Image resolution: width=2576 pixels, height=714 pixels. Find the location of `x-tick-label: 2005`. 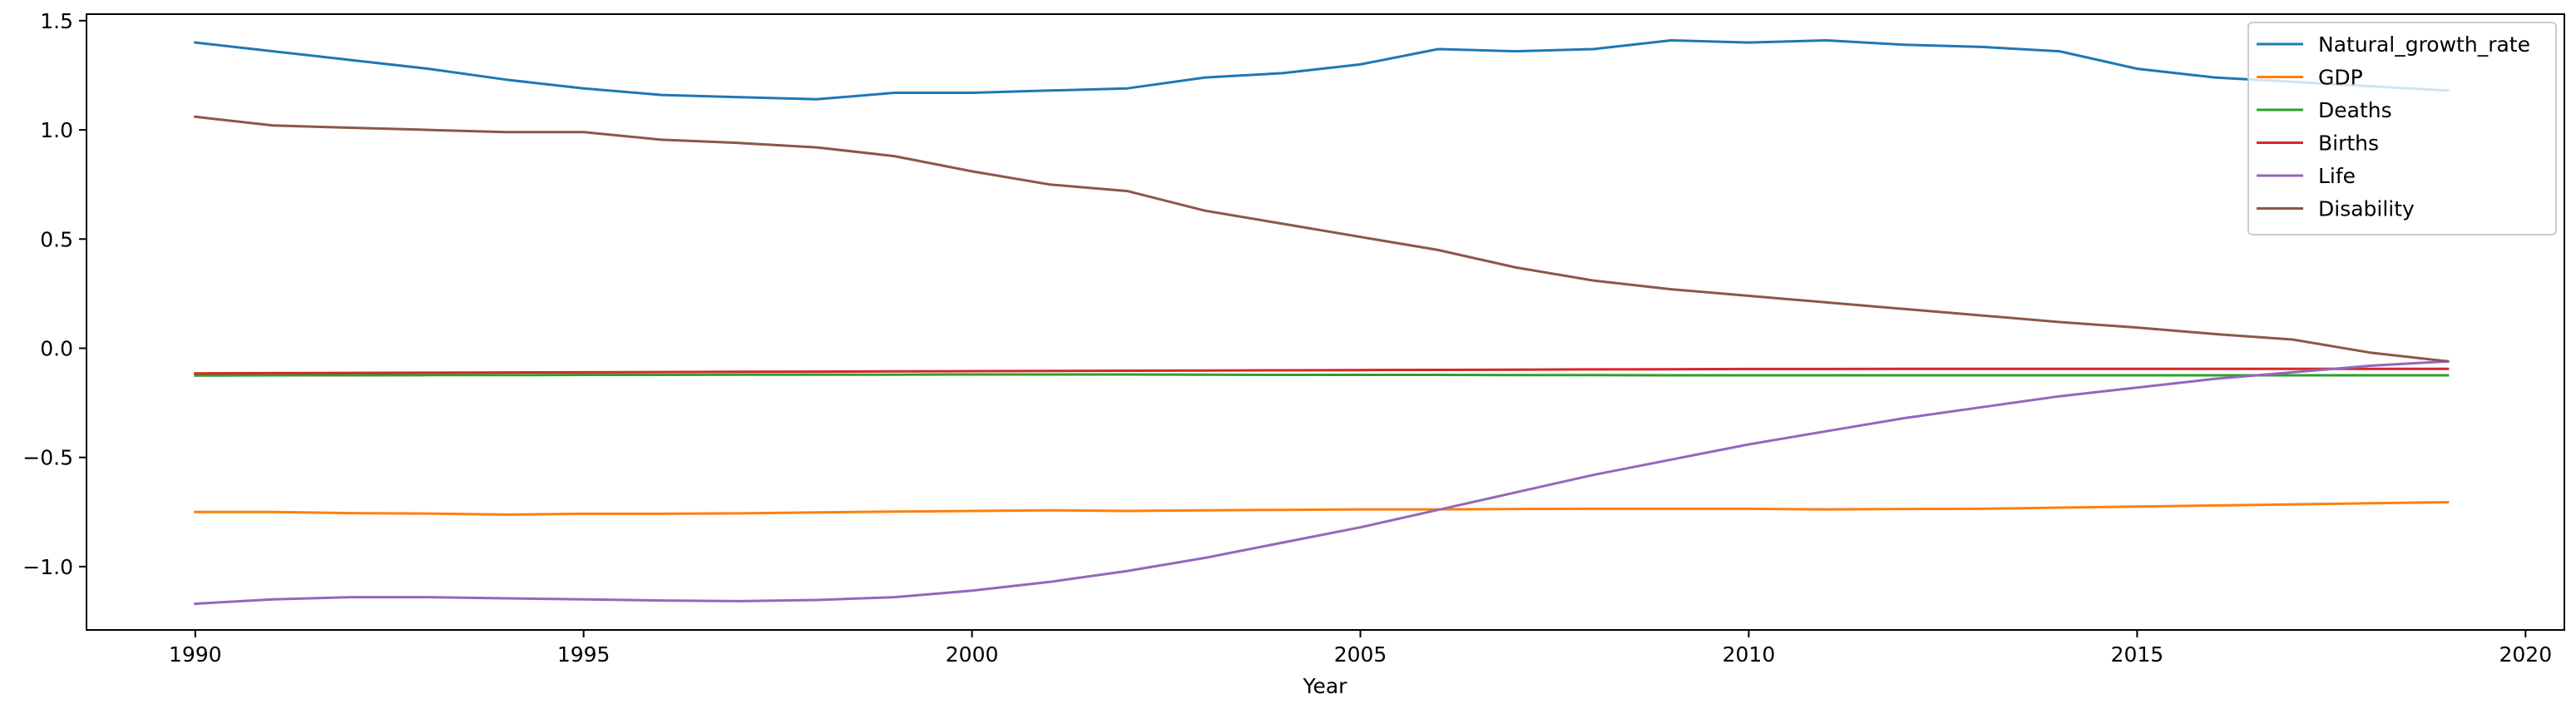

x-tick-label: 2005 is located at coordinates (1360, 654).